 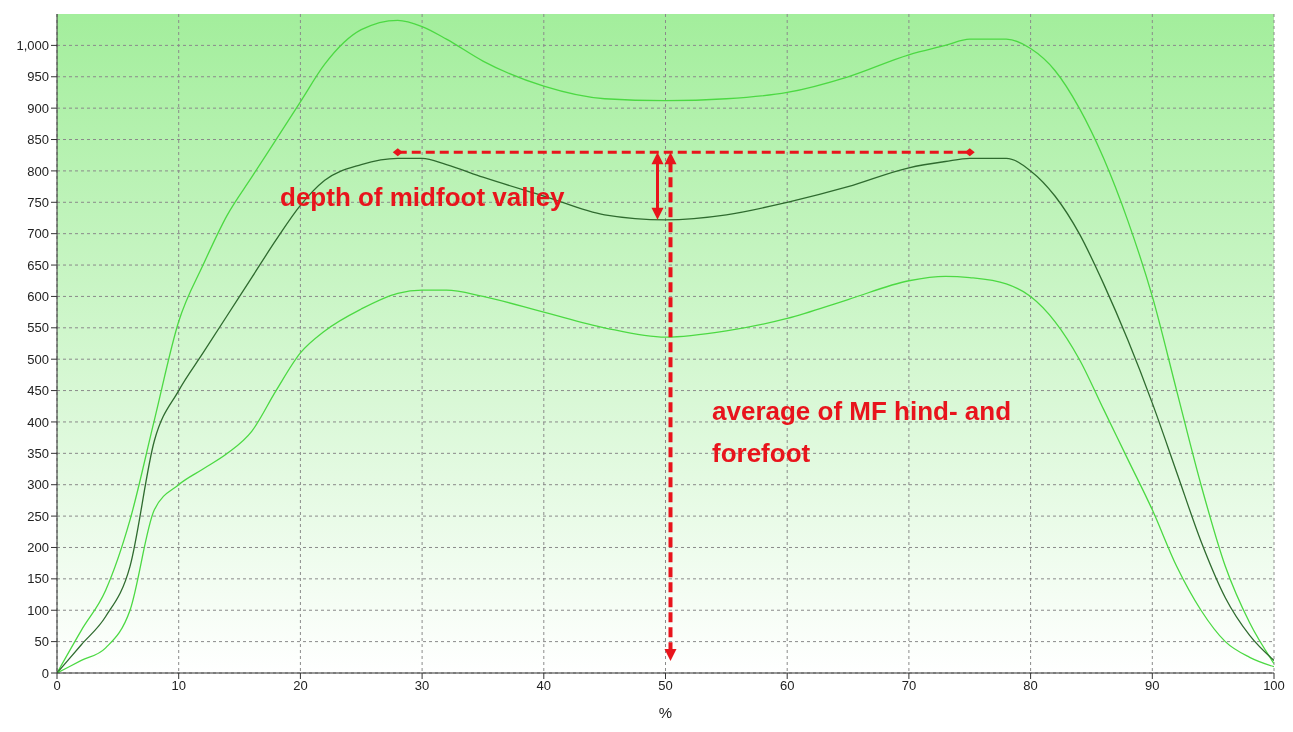 What do you see at coordinates (38, 516) in the screenshot?
I see `y-tick-label: 250` at bounding box center [38, 516].